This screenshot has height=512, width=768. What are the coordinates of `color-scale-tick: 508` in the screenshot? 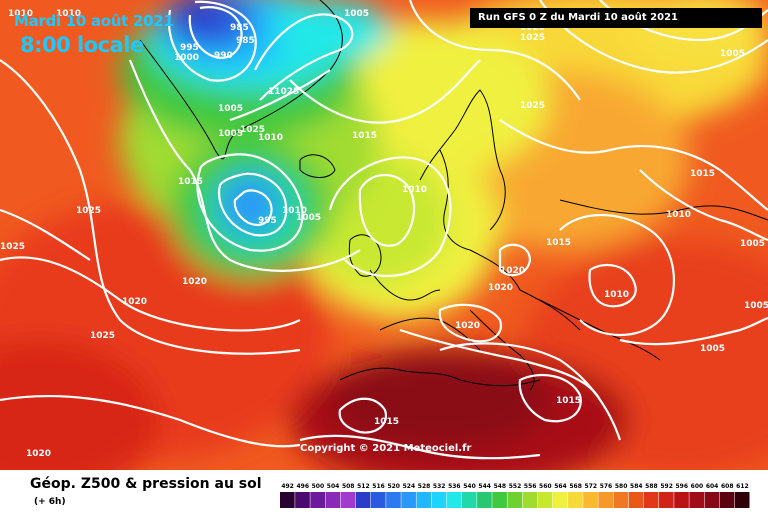 It's located at (348, 486).